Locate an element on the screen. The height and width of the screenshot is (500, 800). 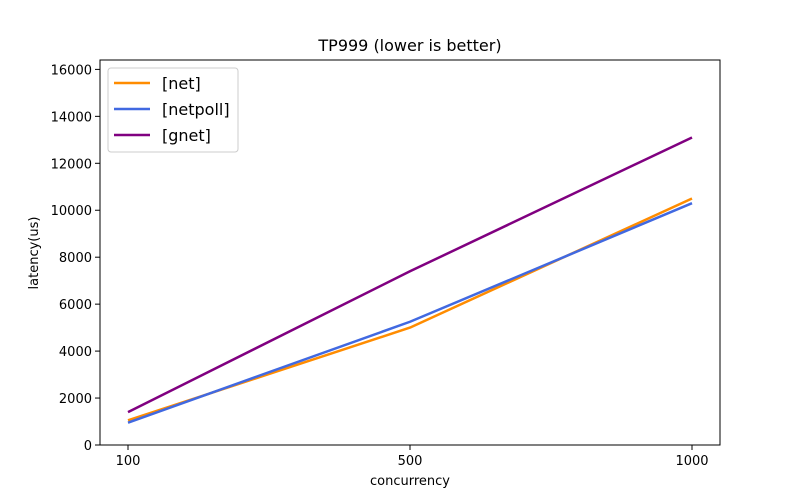
chart-title: TP999 (lower is better) is located at coordinates (409, 45).